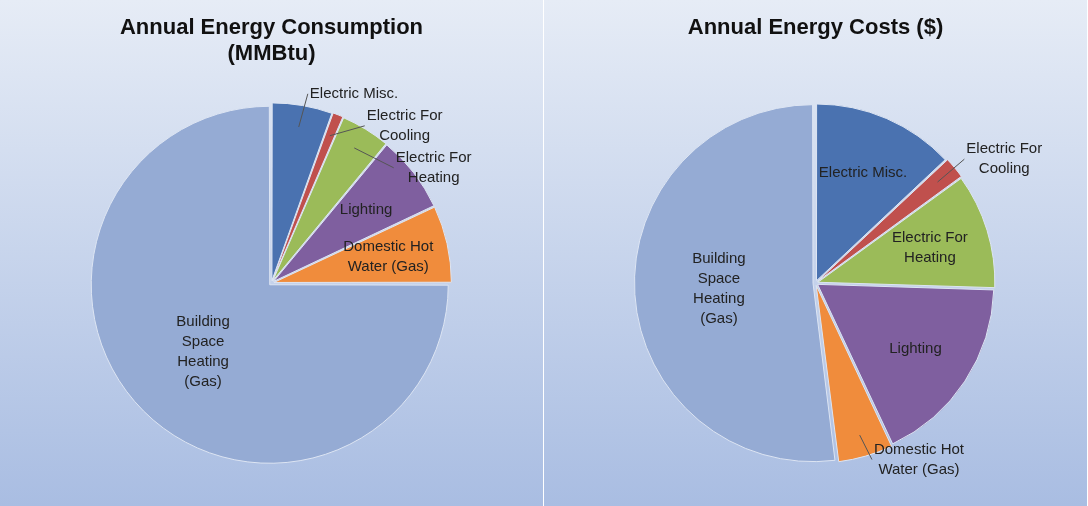  What do you see at coordinates (929, 246) in the screenshot?
I see `slice-label: Electric For Heating` at bounding box center [929, 246].